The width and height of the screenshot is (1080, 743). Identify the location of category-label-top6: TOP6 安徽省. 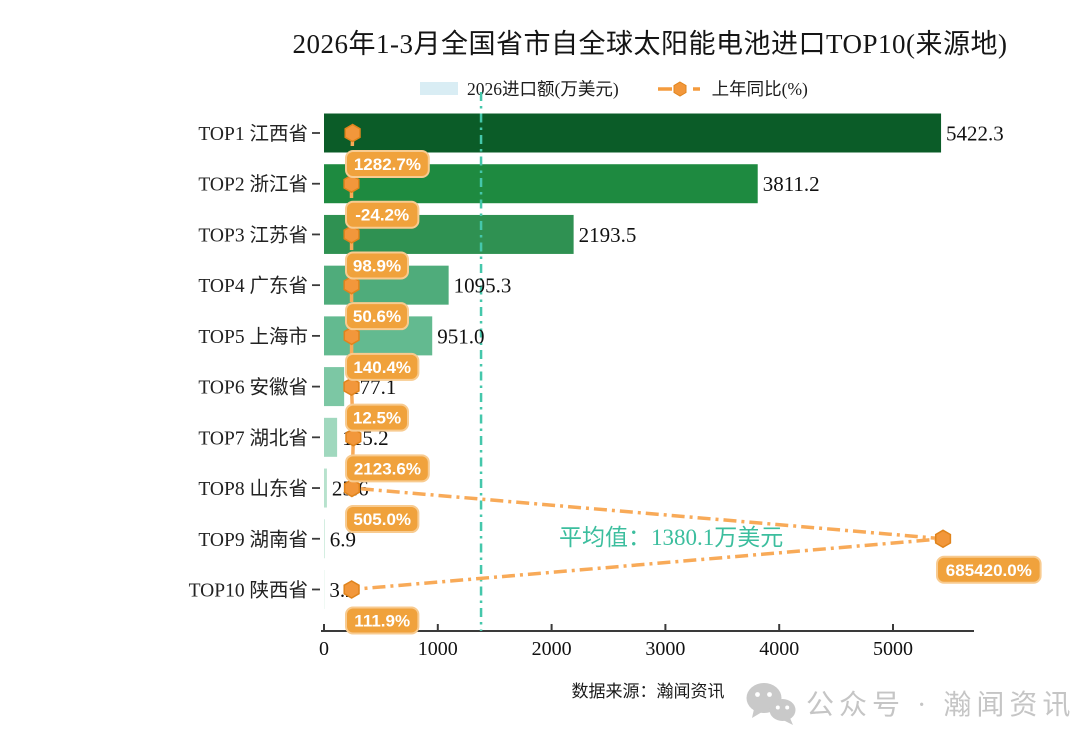
(253, 388).